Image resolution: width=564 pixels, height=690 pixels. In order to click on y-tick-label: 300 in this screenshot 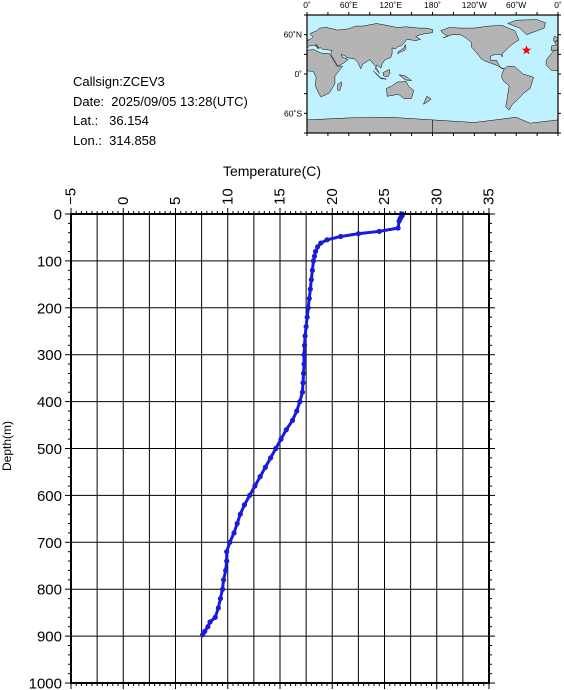, I will do `click(49, 355)`.